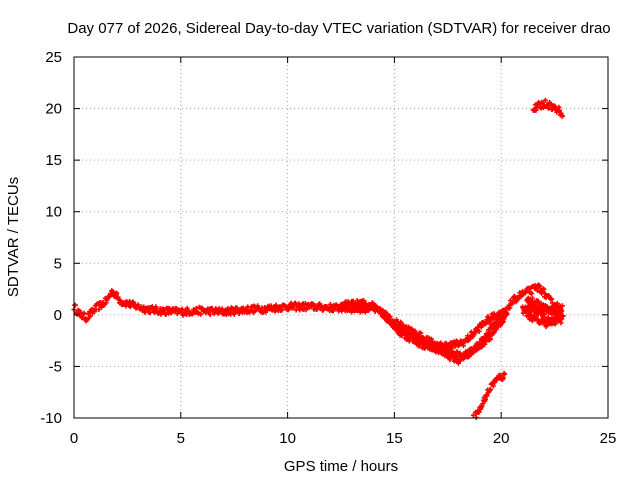 Image resolution: width=640 pixels, height=480 pixels. Describe the element at coordinates (444, 337) in the screenshot. I see `series-secondary-band-lower` at that location.